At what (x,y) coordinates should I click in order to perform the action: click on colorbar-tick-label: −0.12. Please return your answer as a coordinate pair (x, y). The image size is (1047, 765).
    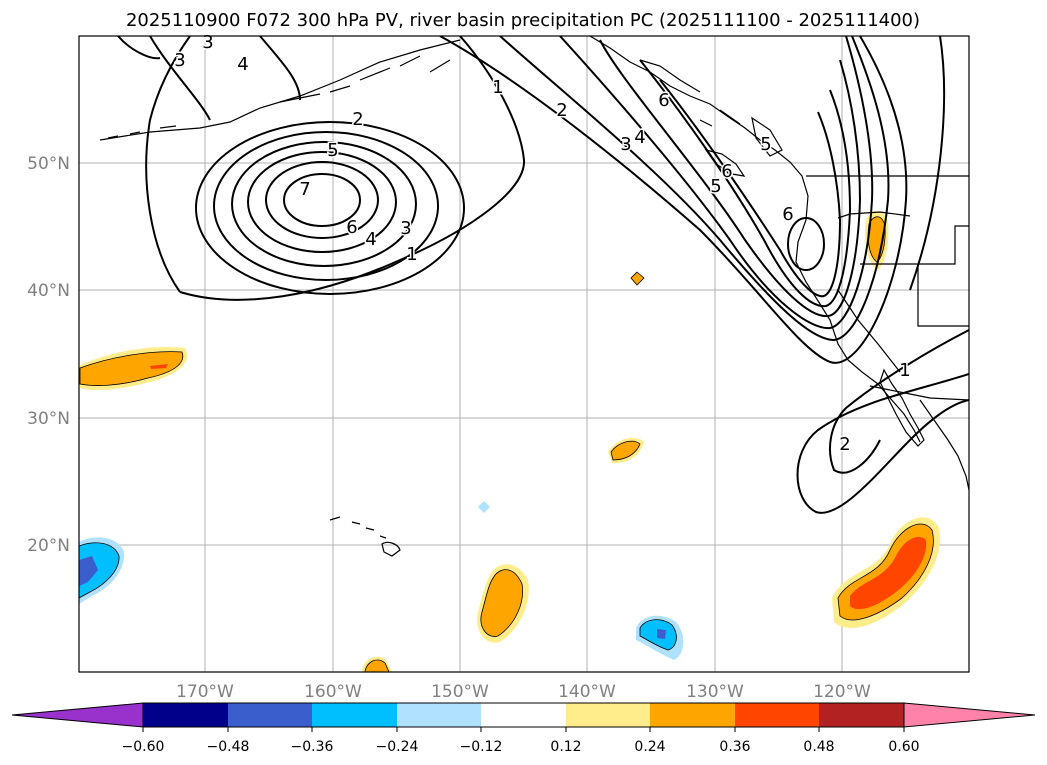
    Looking at the image, I should click on (481, 747).